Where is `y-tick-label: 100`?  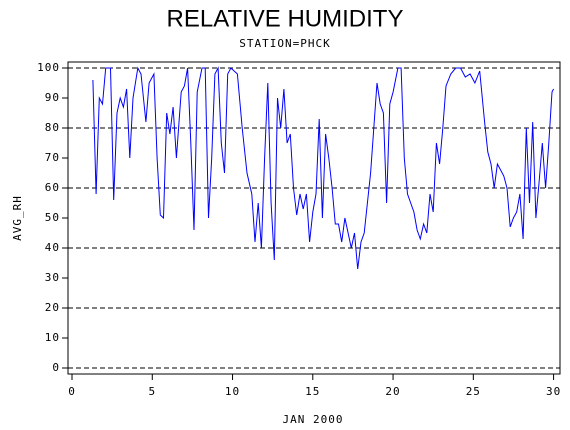 y-tick-label: 100 is located at coordinates (48, 67).